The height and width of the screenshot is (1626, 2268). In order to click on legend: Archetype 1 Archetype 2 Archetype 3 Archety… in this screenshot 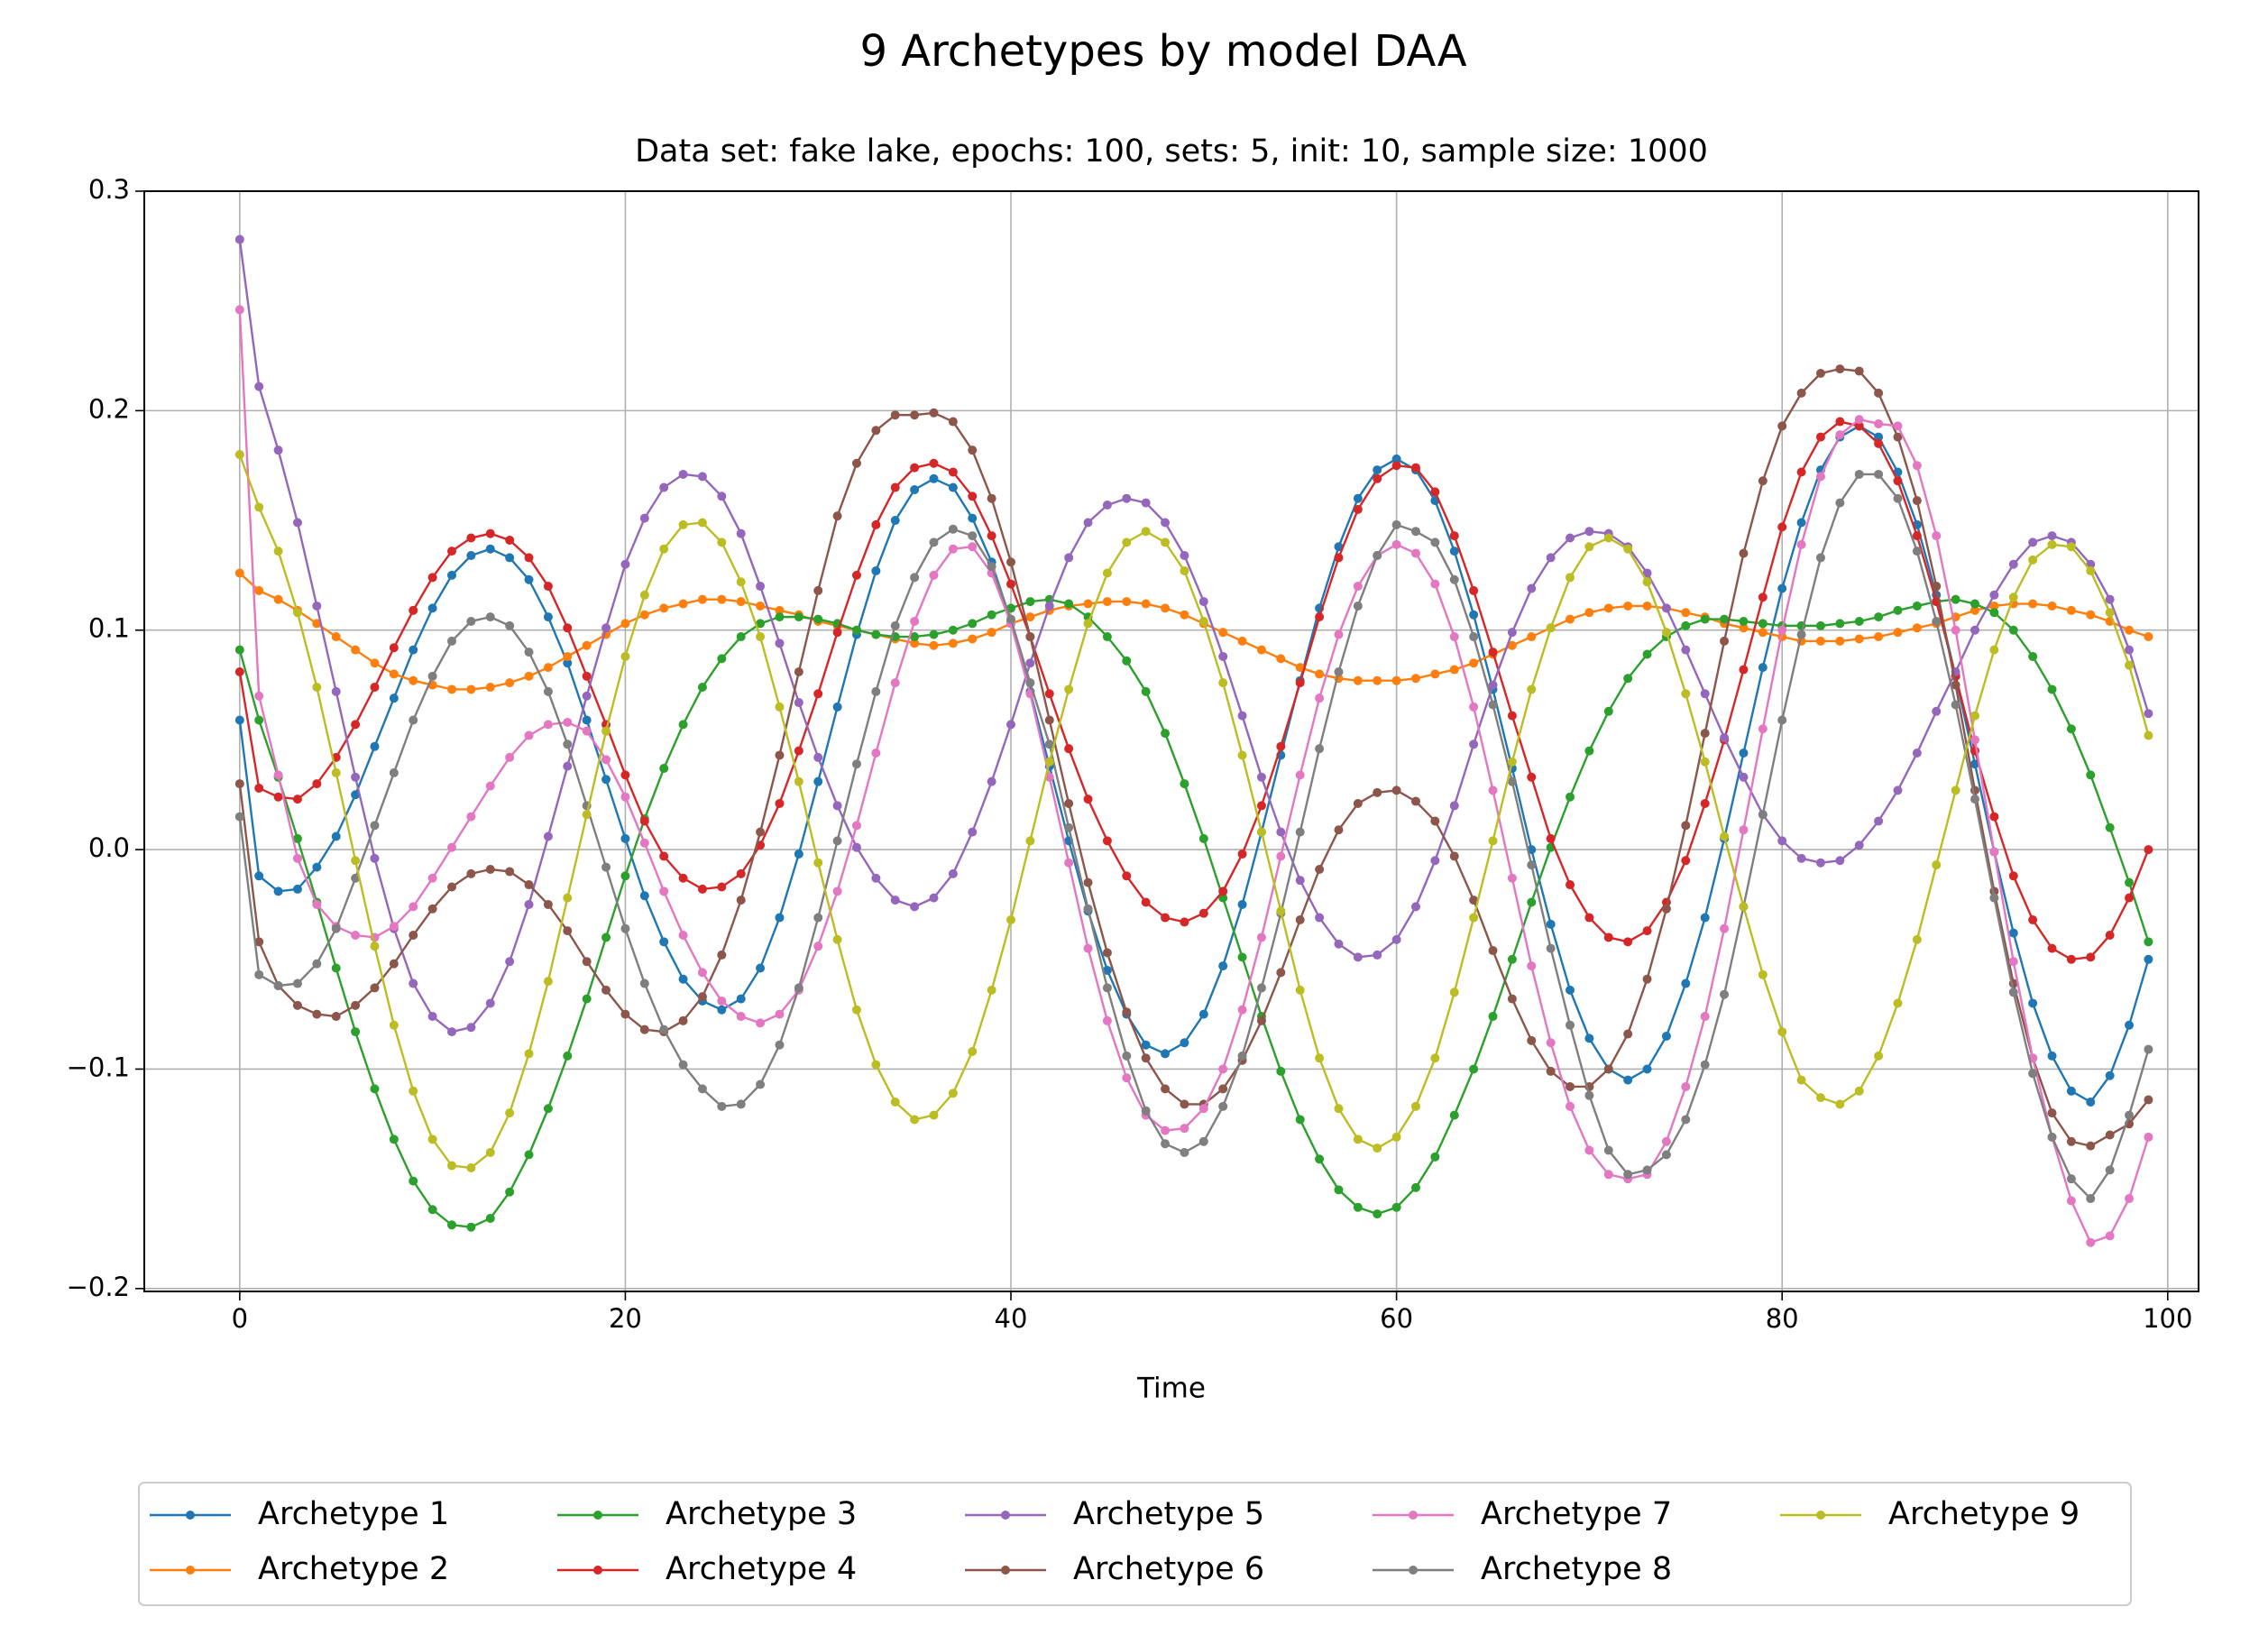, I will do `click(1115, 1541)`.